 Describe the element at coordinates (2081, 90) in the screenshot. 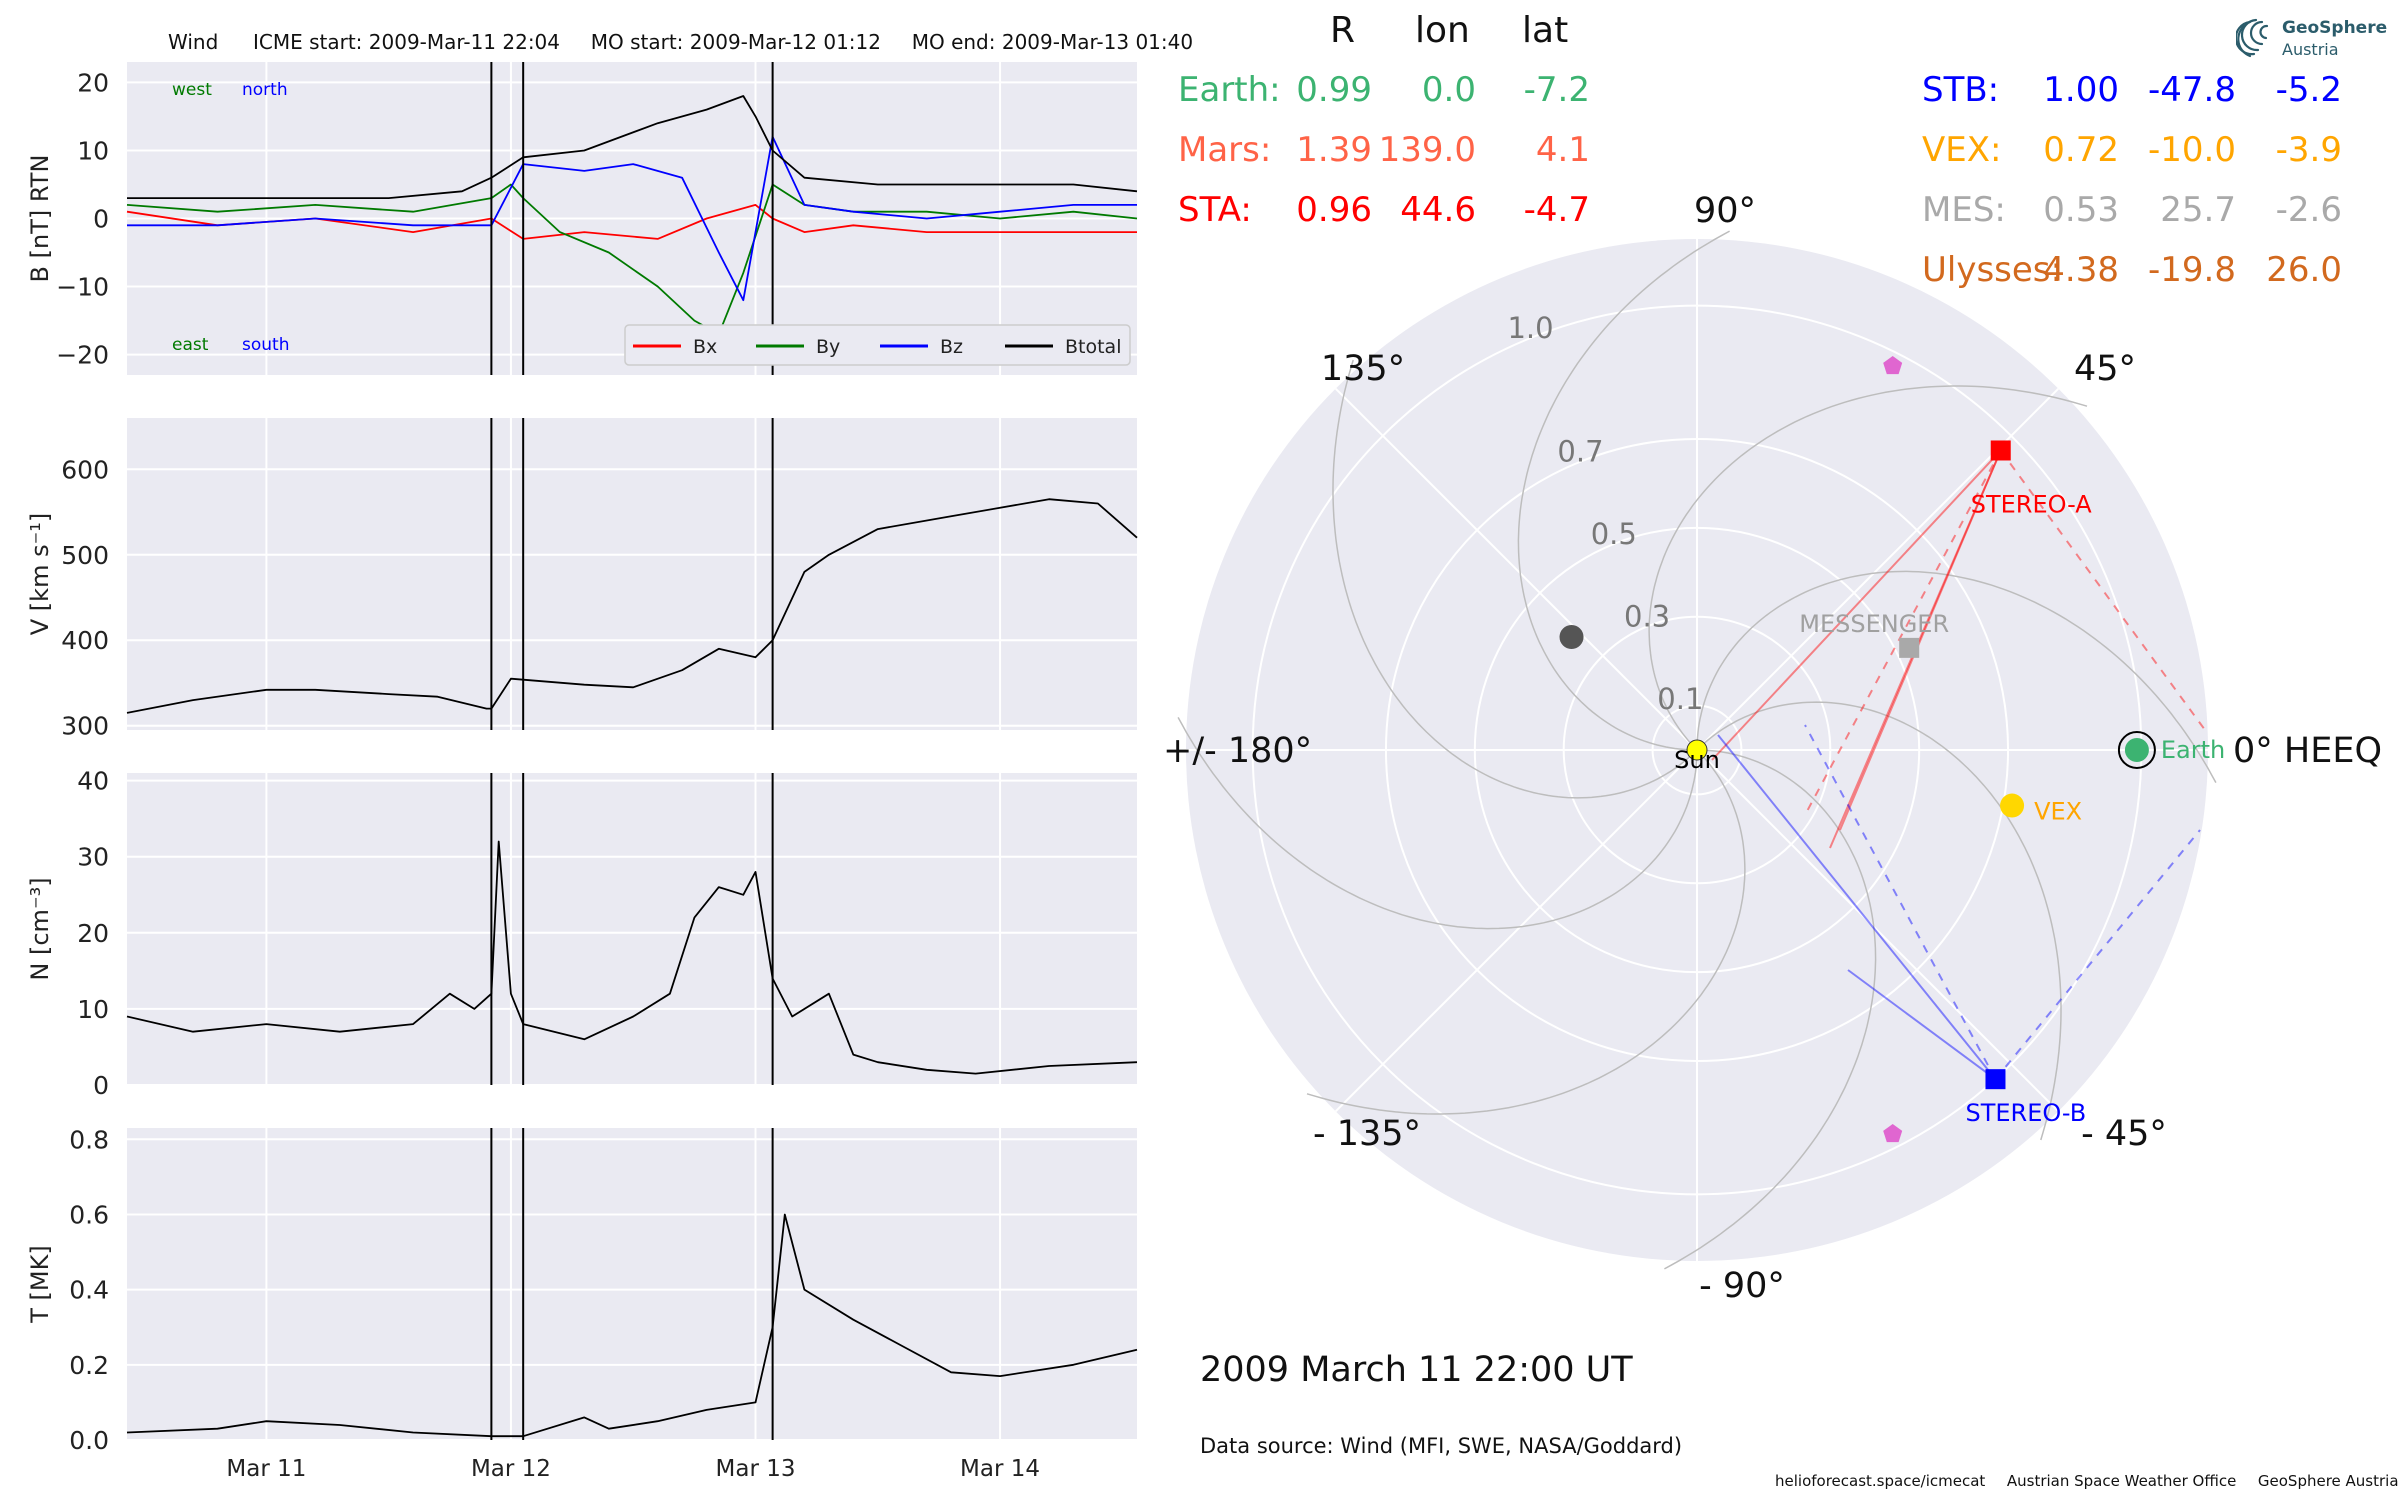

I see `position-stb-r: 1.00` at that location.